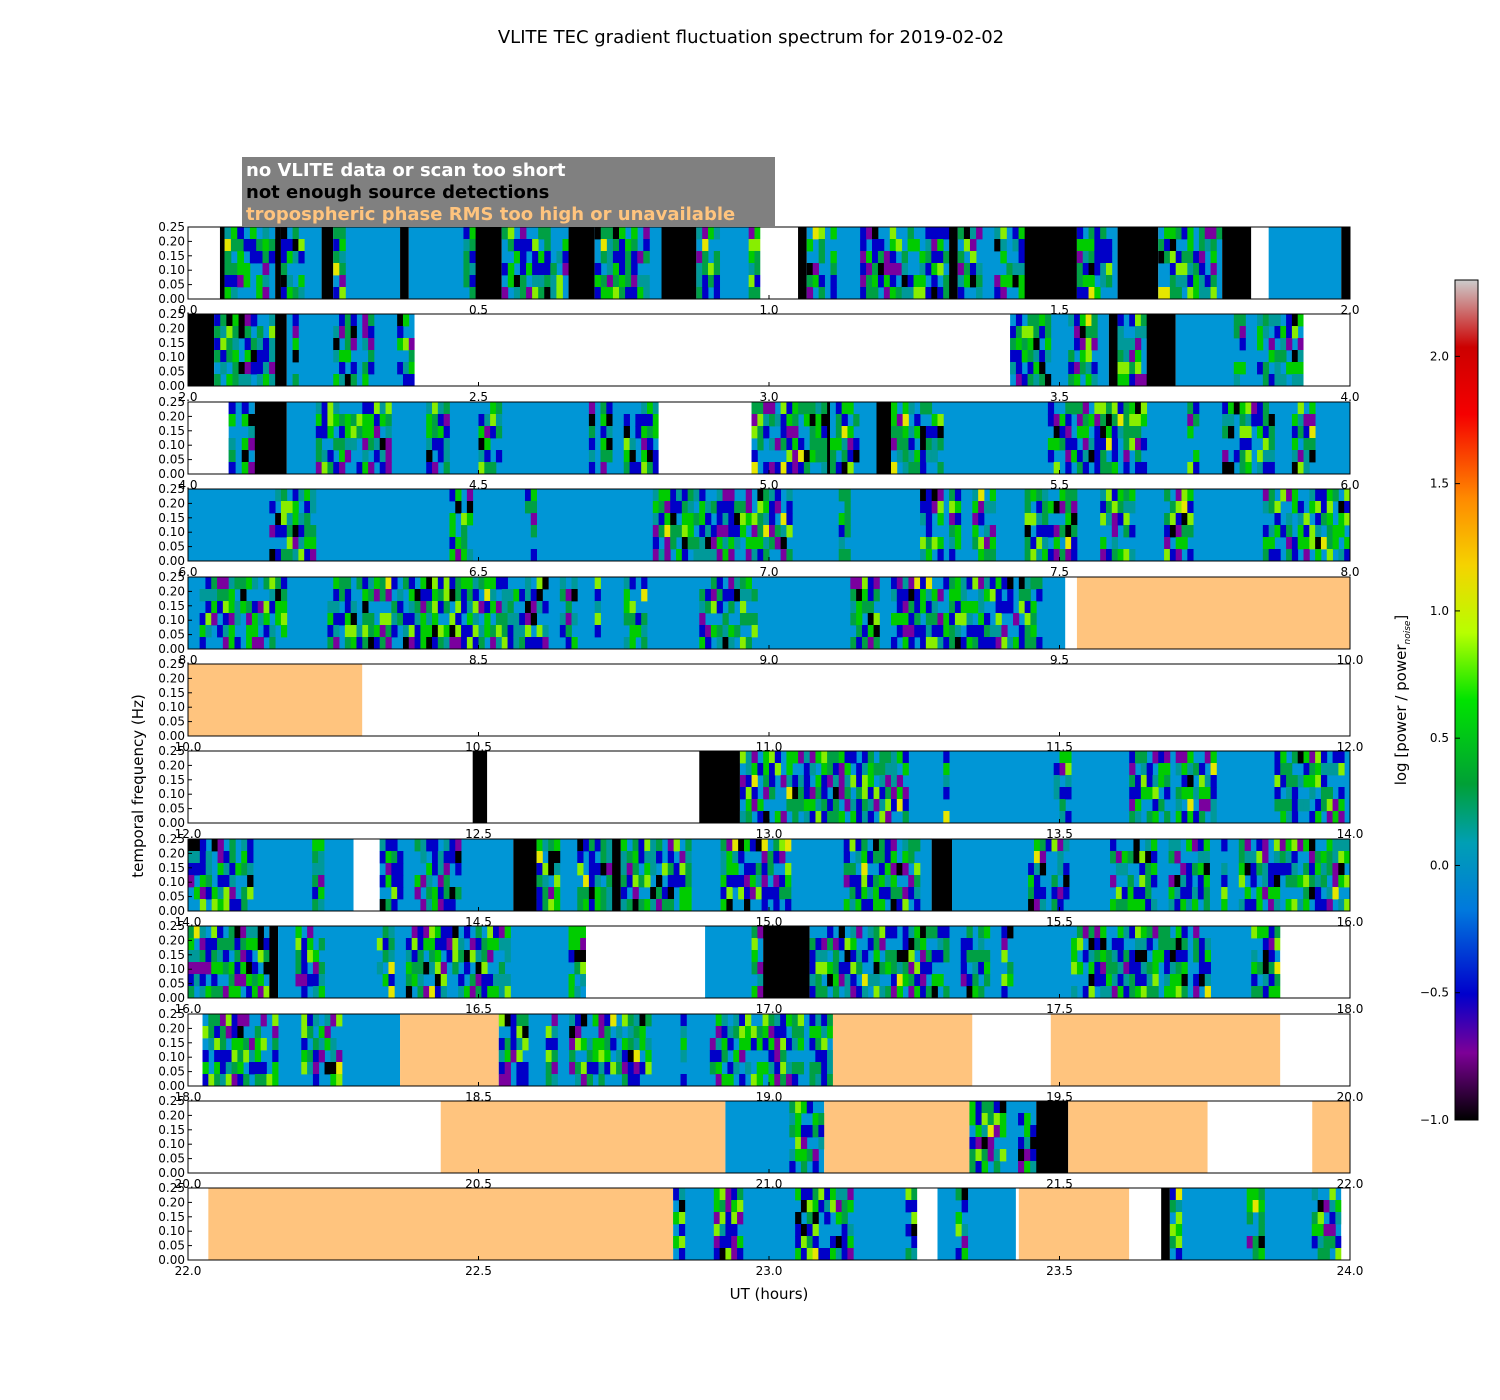  Describe the element at coordinates (1059, 834) in the screenshot. I see `x-tick-label: 13.5` at that location.